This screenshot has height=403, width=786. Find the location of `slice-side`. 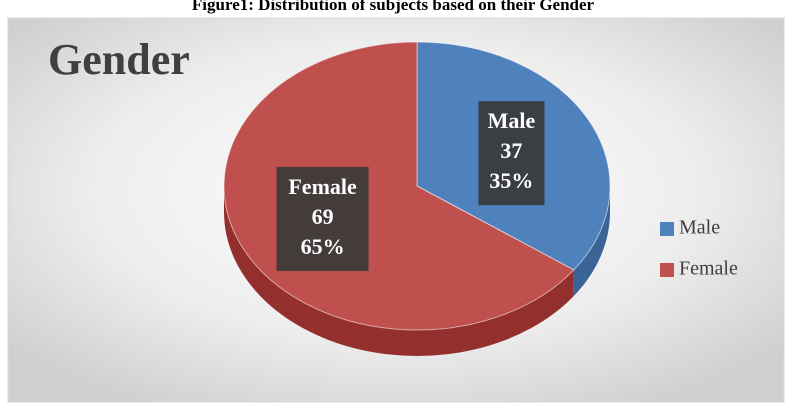

slice-side is located at coordinates (591, 241).